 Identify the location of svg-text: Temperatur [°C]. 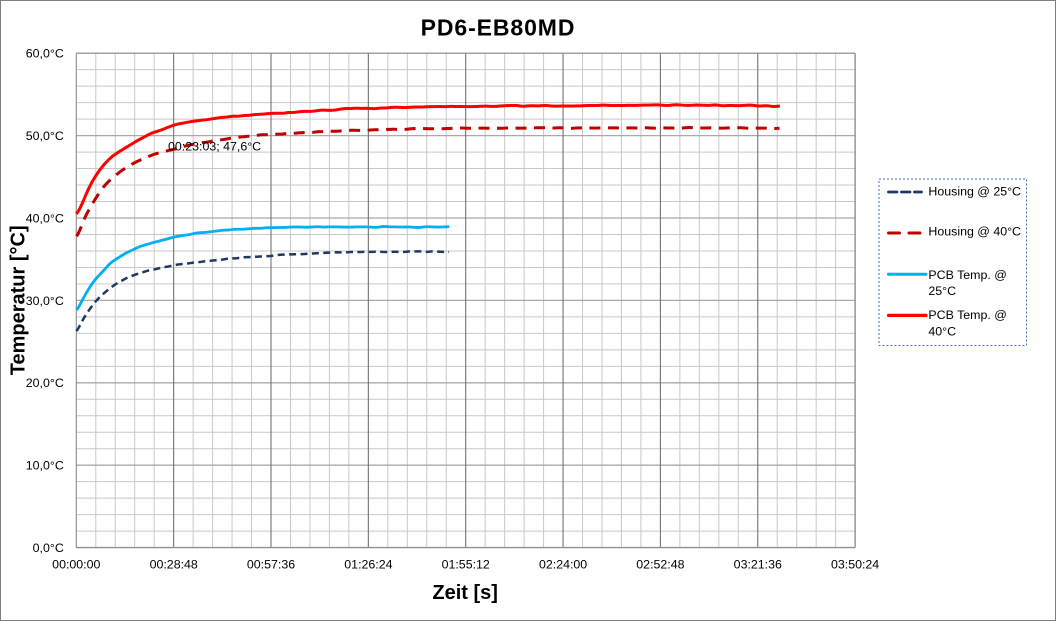
(19, 300).